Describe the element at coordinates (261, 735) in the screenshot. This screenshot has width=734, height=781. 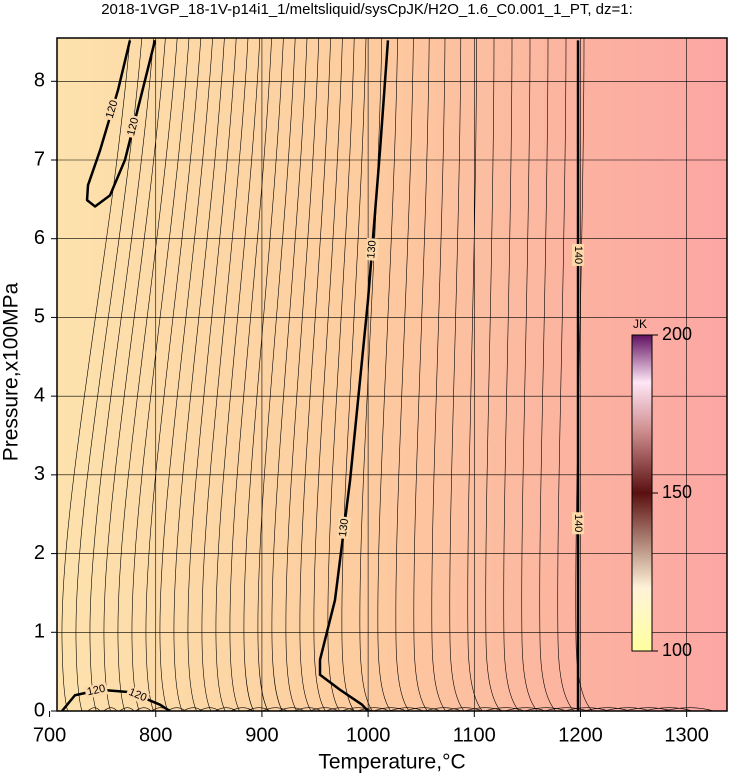
I see `x-tick-label: 900` at that location.